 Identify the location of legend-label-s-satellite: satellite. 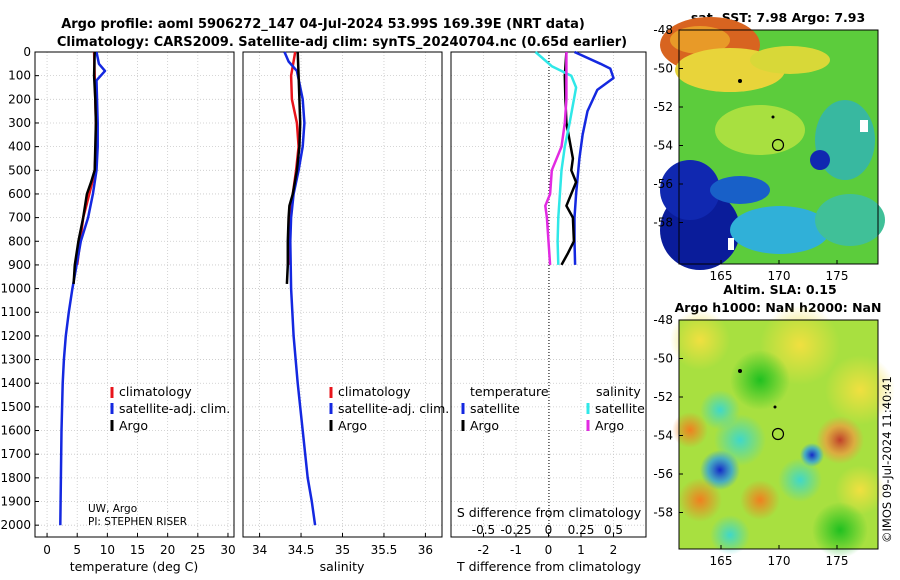
(620, 408).